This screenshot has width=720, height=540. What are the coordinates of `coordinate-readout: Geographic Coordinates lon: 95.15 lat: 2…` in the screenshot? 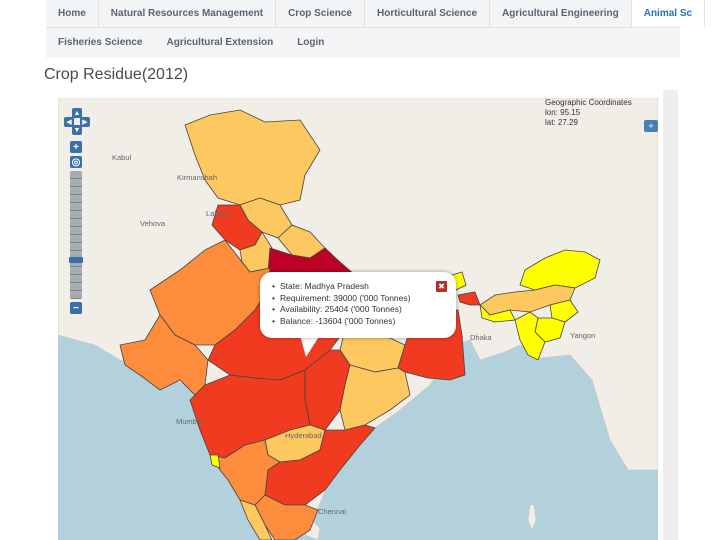 It's located at (588, 113).